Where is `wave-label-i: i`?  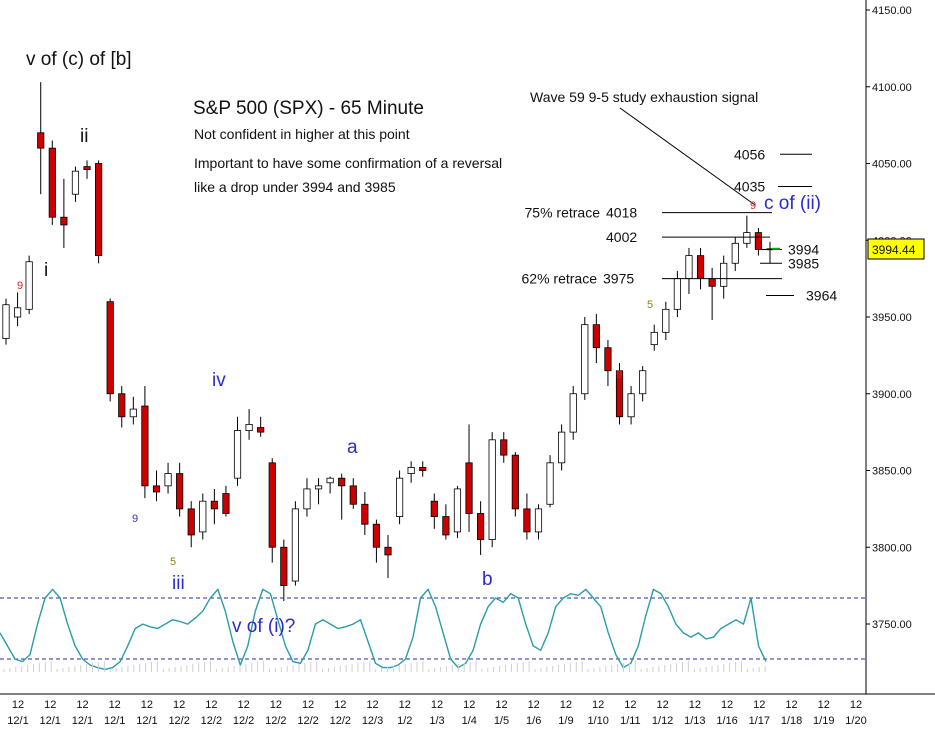 wave-label-i: i is located at coordinates (46, 270).